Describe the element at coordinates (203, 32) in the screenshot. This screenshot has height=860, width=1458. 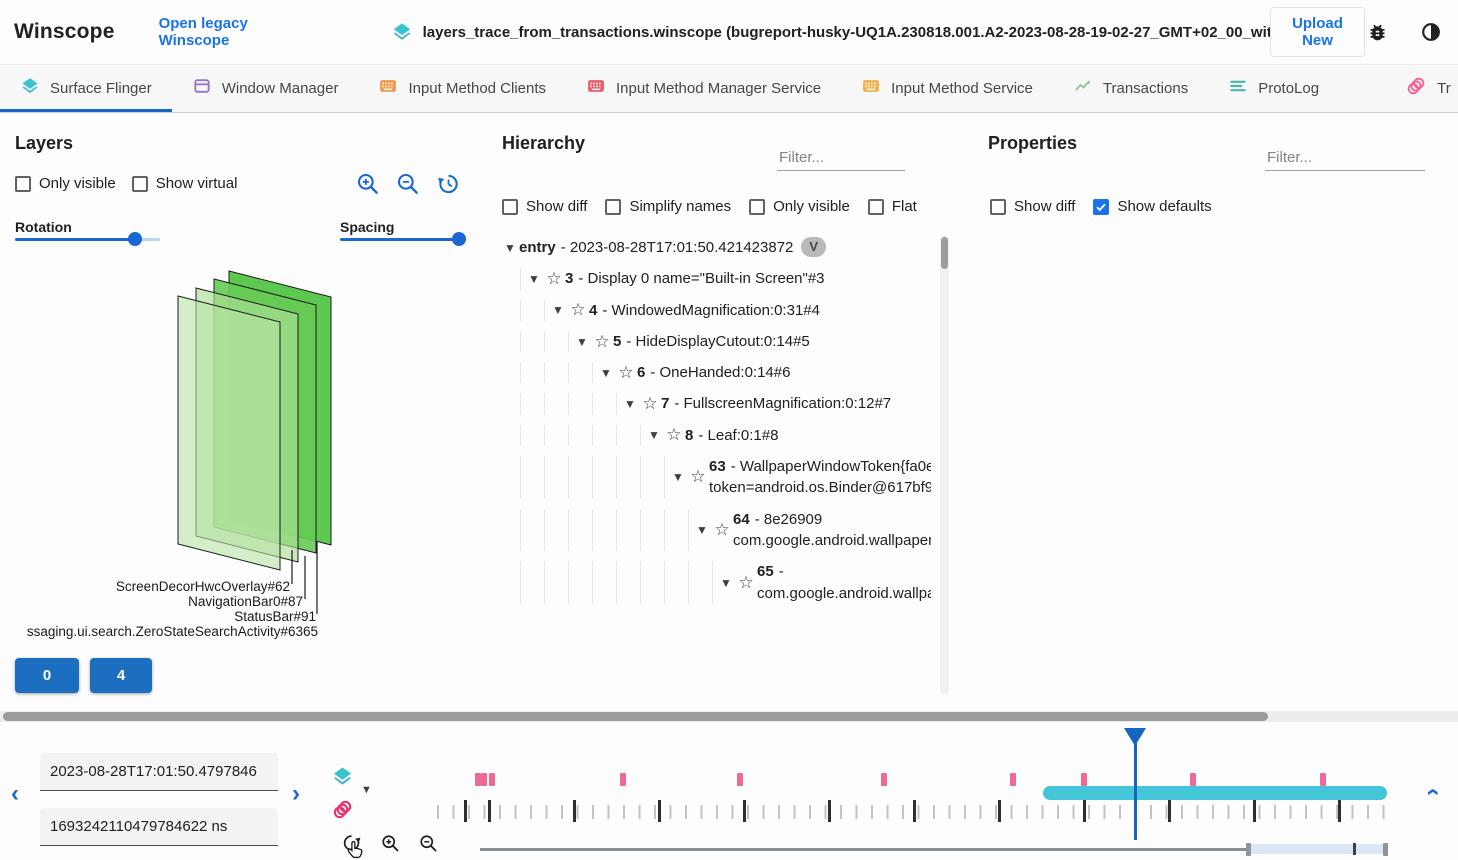
I see `open-legacy-winscope-link: Open legacy Winscope` at that location.